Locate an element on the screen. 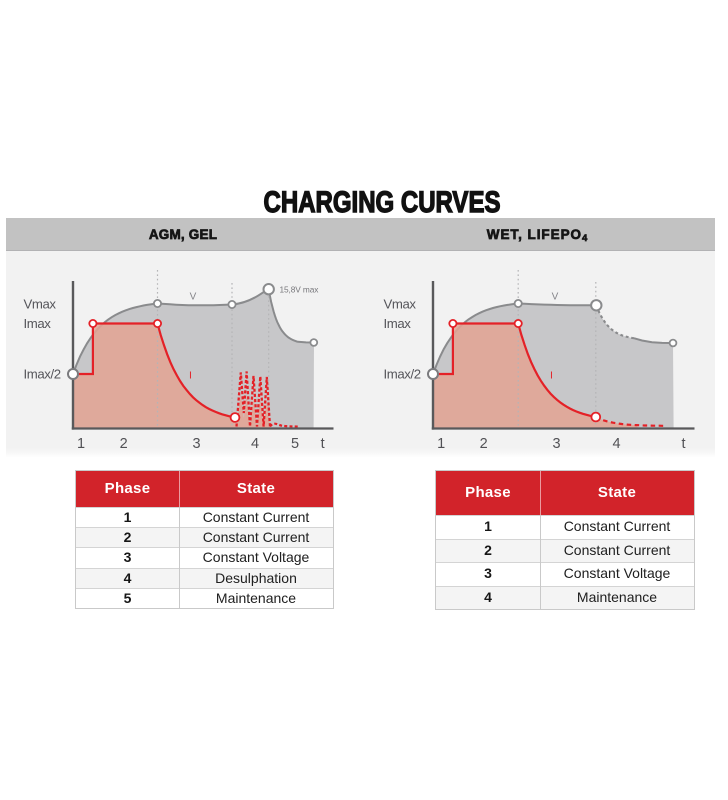 This screenshot has height=800, width=728. svg-text: 15,8V max is located at coordinates (300, 289).